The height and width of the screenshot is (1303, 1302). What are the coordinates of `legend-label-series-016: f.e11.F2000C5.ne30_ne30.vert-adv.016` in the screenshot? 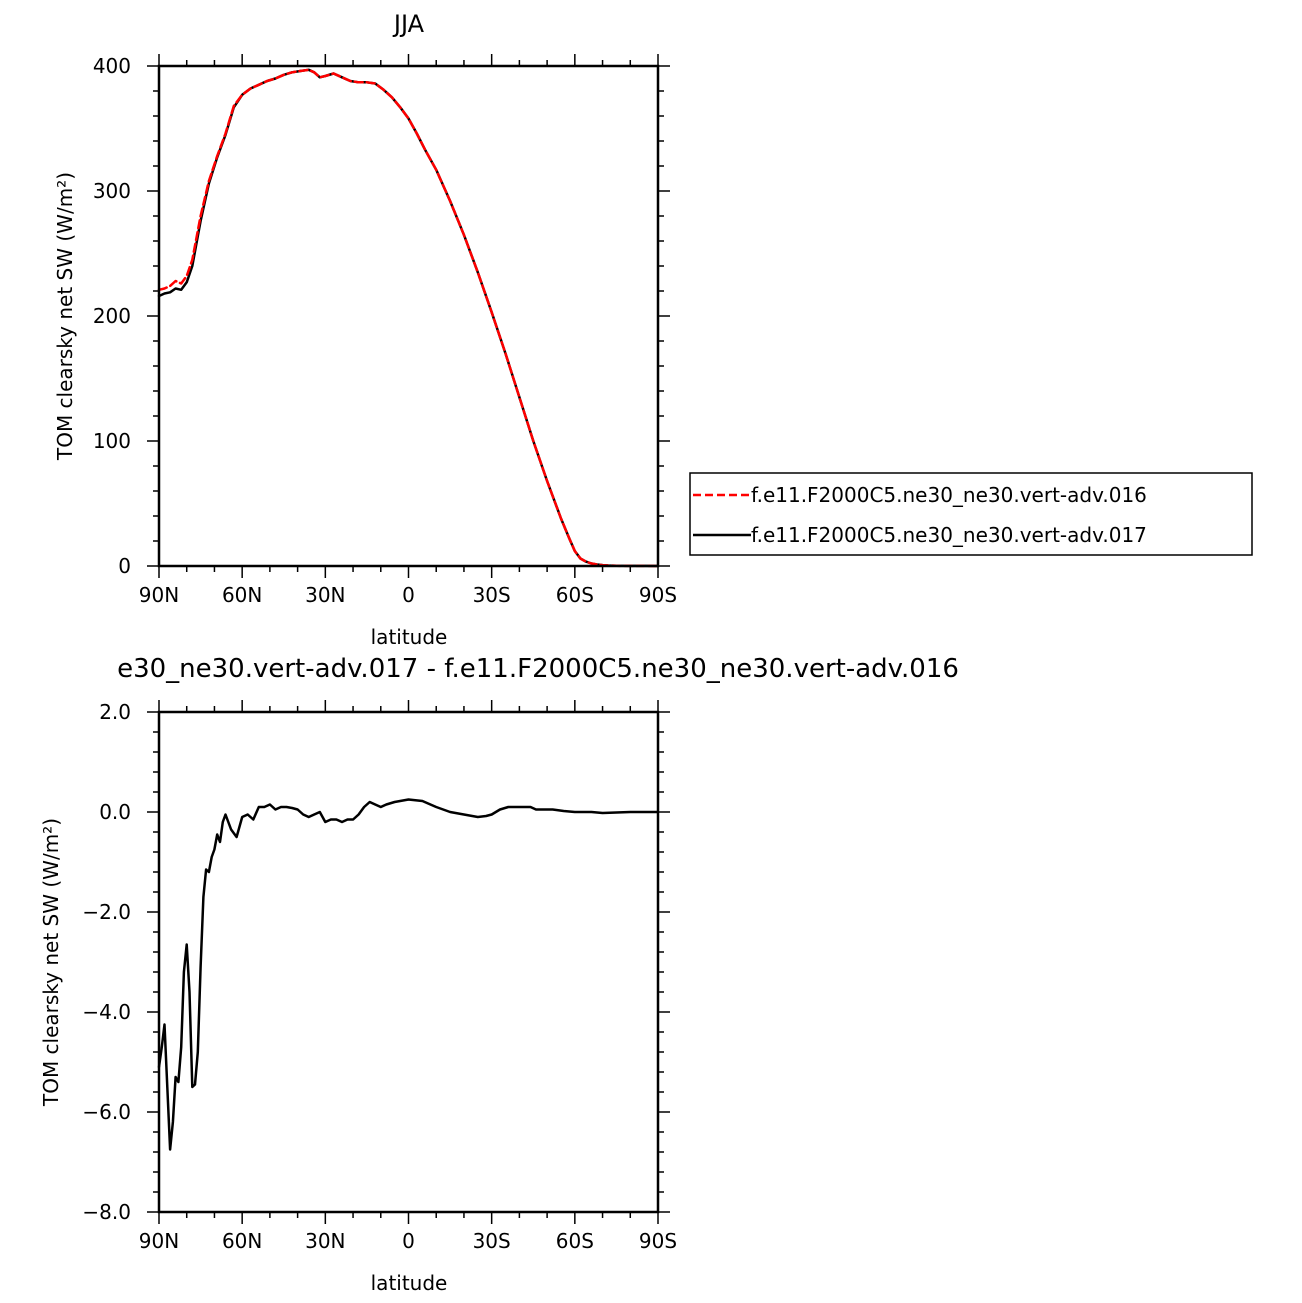 It's located at (949, 495).